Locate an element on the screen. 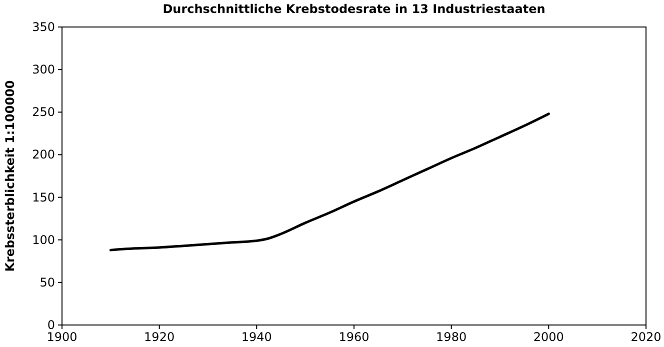 This screenshot has height=347, width=664. y-tick-label: 200 is located at coordinates (43, 155).